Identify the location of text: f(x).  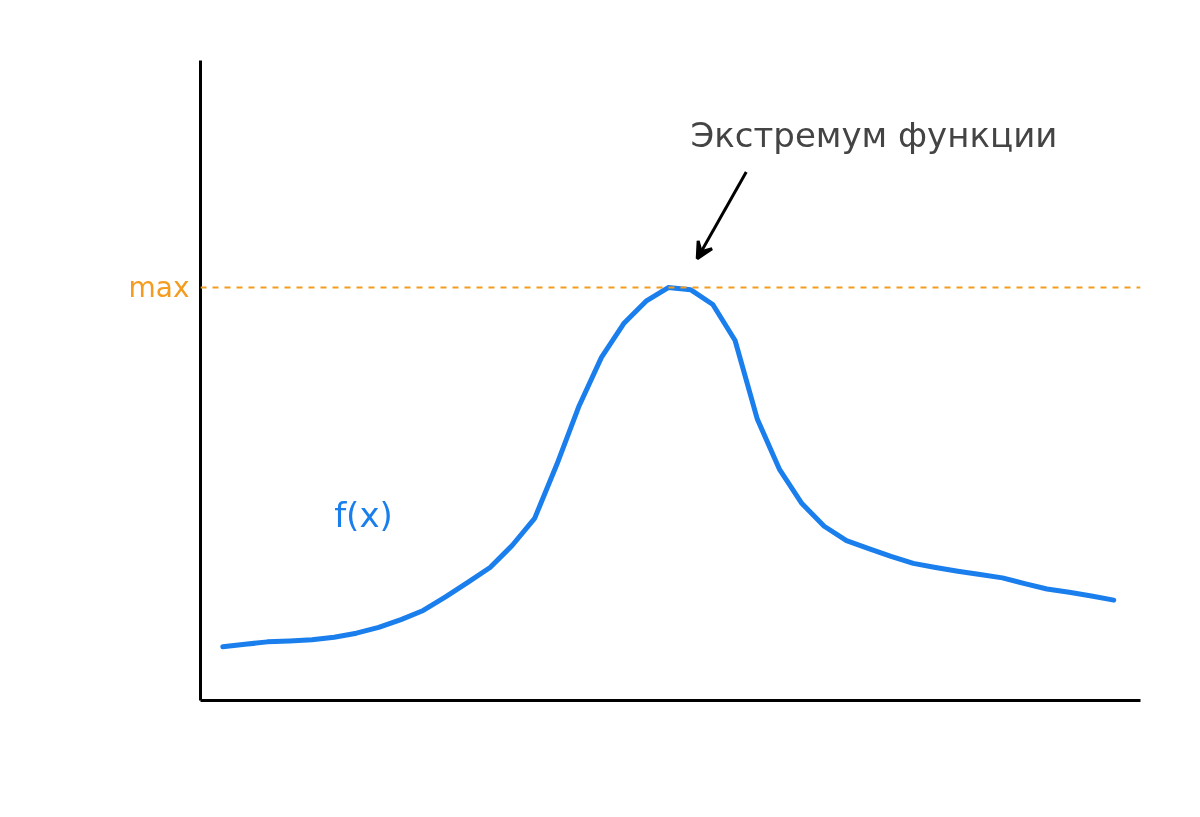
(363, 515).